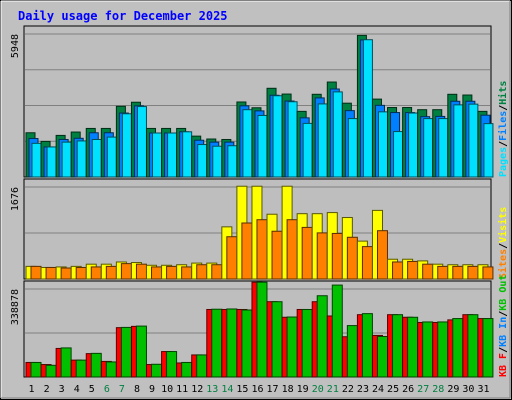 This screenshot has width=512, height=400. Describe the element at coordinates (152, 389) in the screenshot. I see `x-tick-label-day-9: 9` at that location.